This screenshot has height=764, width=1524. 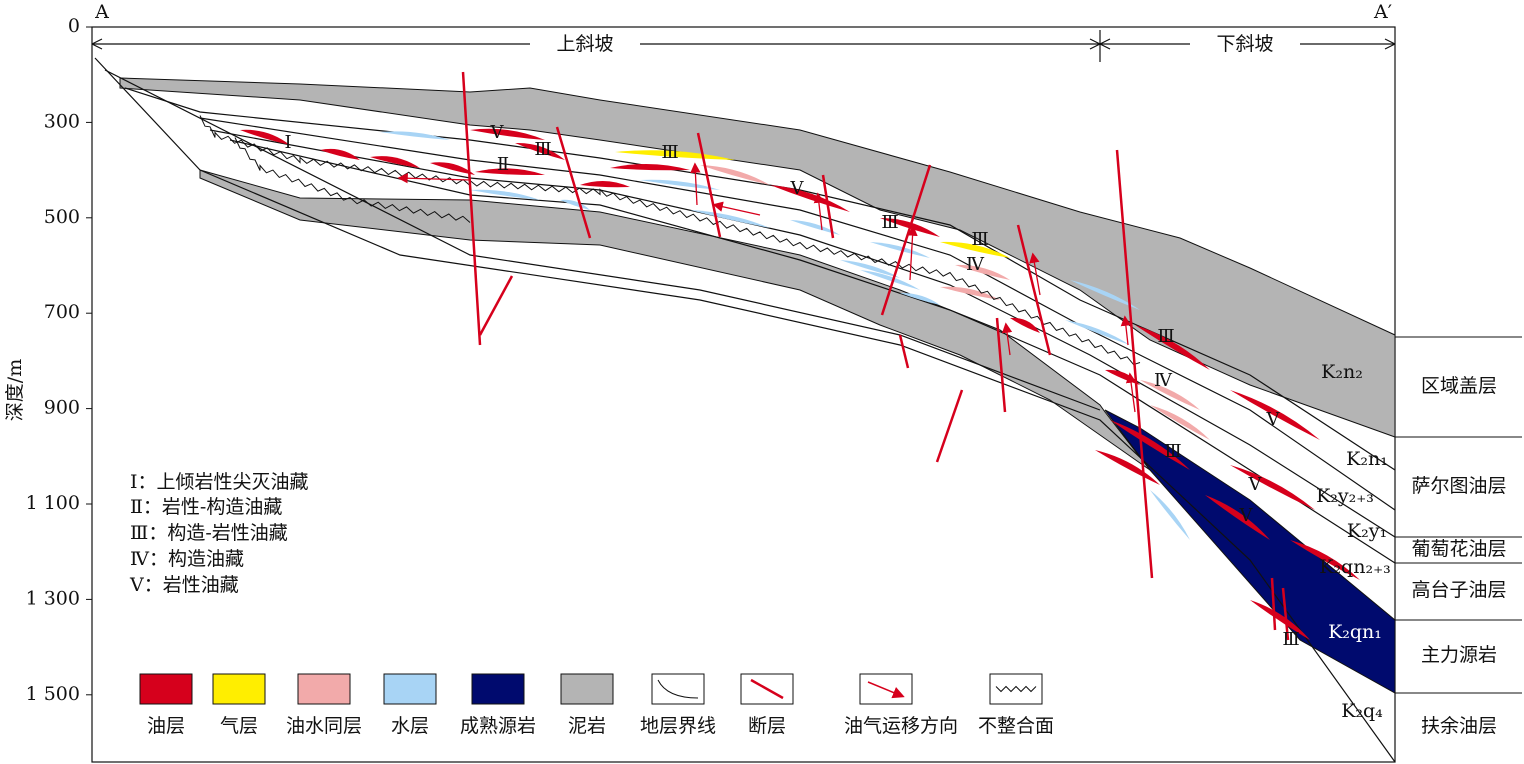 What do you see at coordinates (1362, 711) in the screenshot?
I see `formation-label: K₂q₄` at bounding box center [1362, 711].